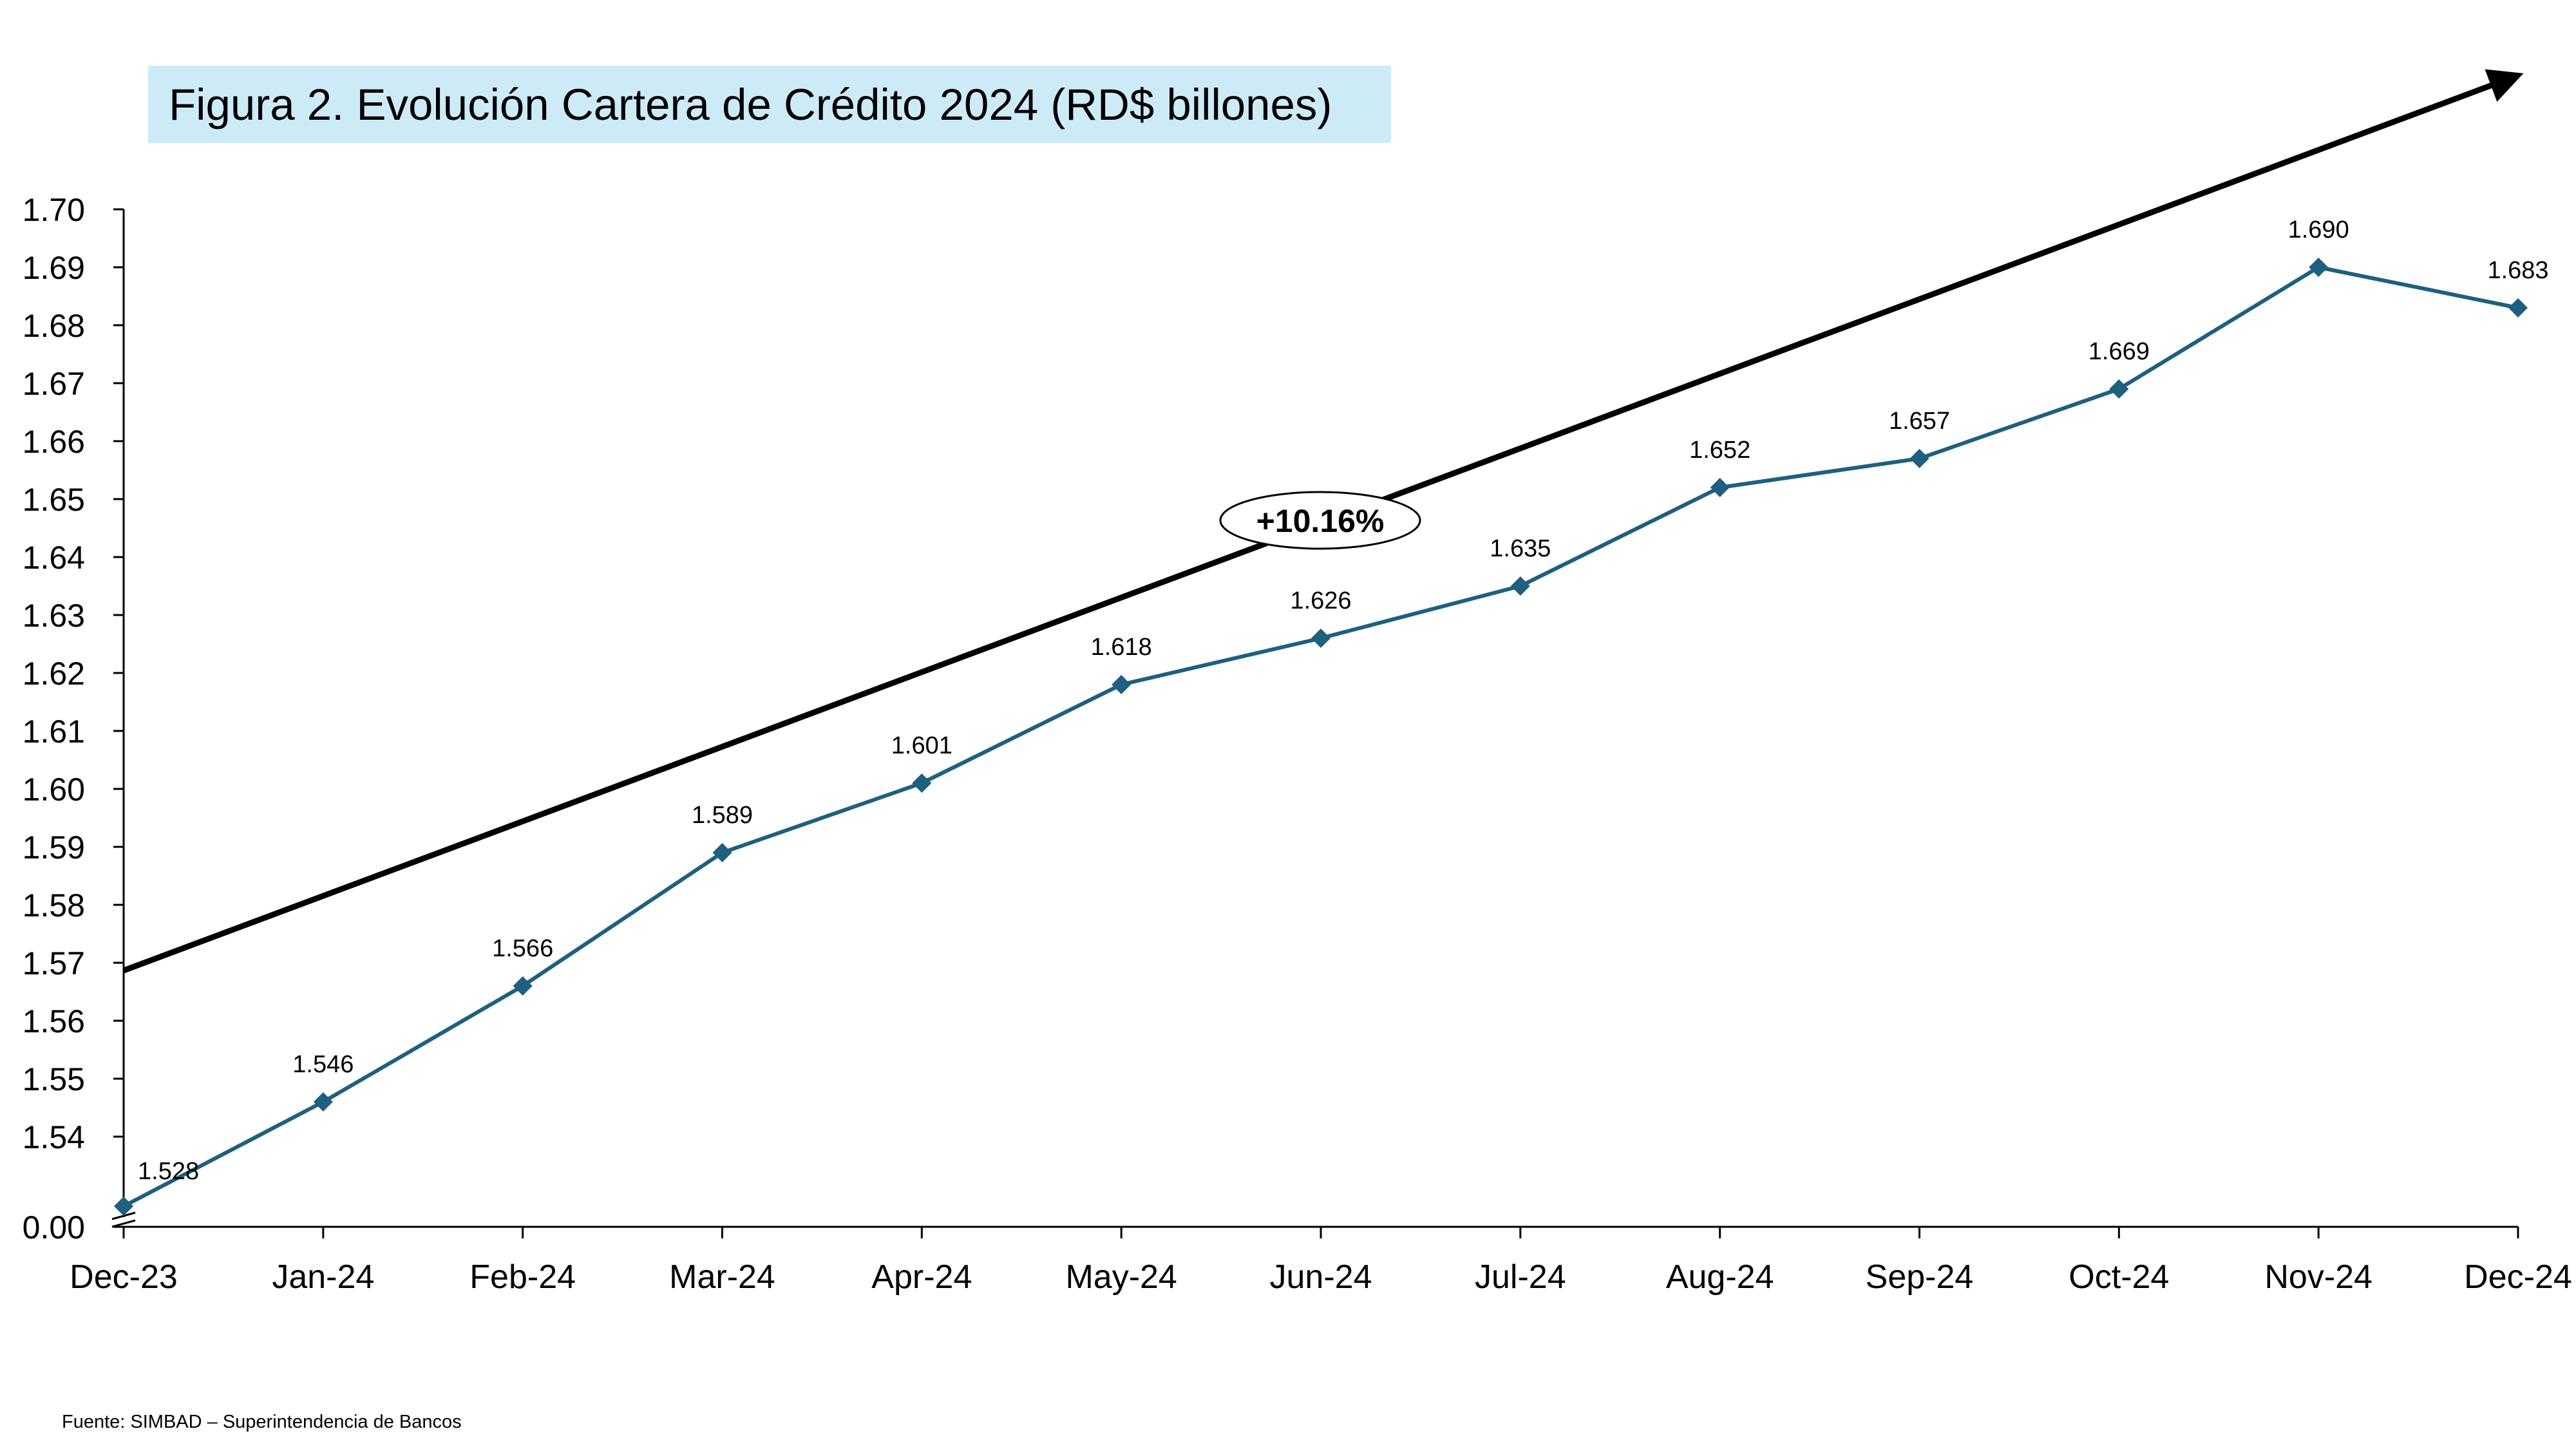 The height and width of the screenshot is (1449, 2576). Describe the element at coordinates (54, 558) in the screenshot. I see `y-tick-label: 1.64` at that location.